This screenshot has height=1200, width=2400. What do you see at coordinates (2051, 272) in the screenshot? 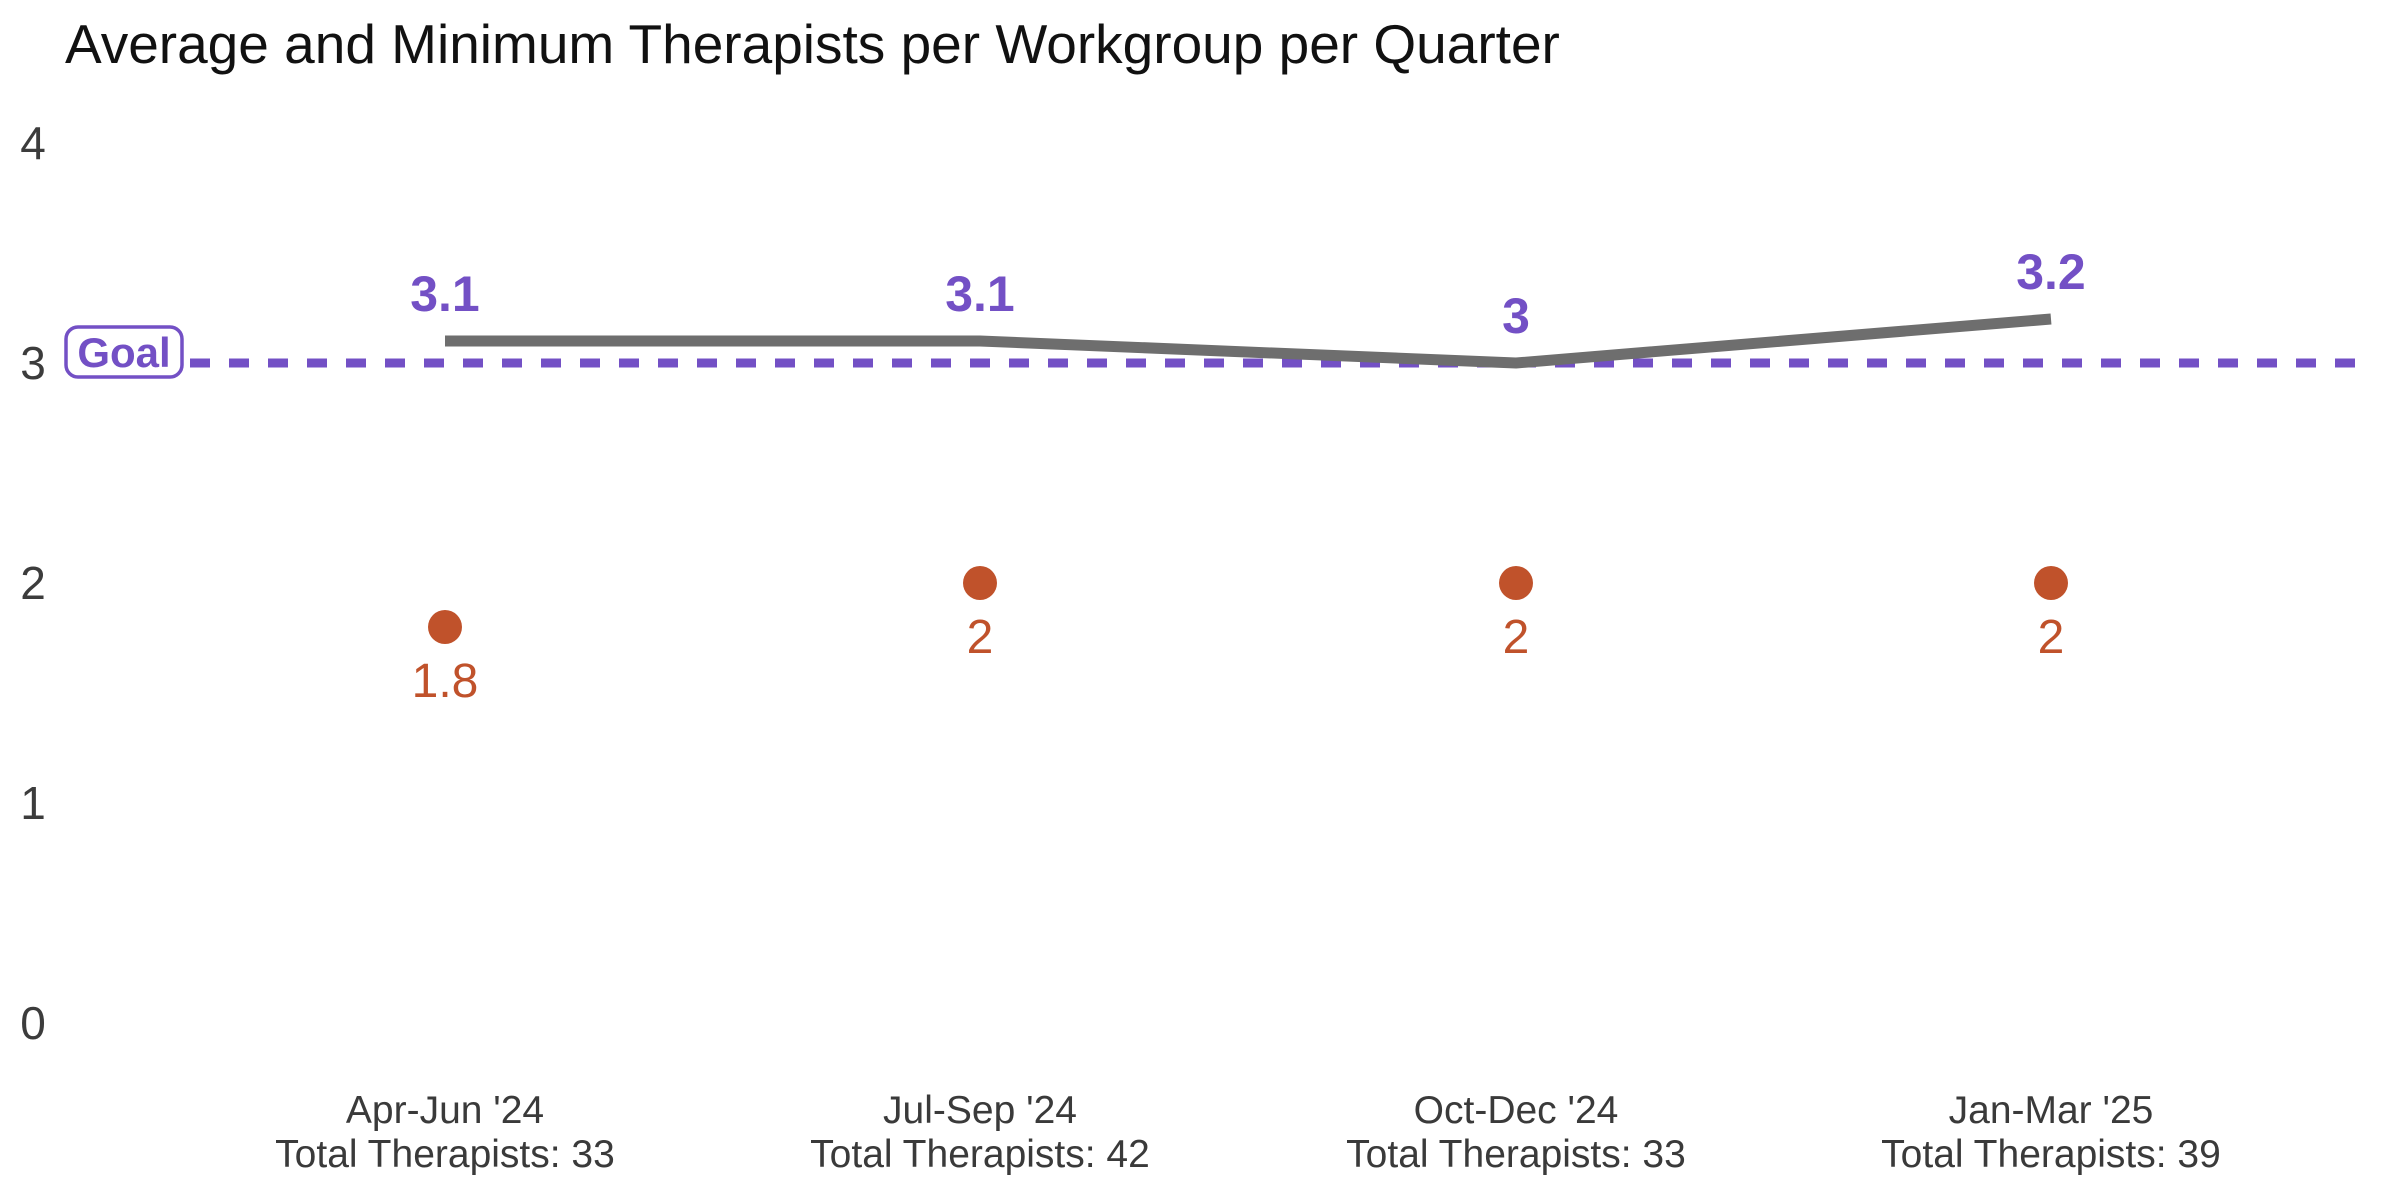
I see `average-point-label: 3.2` at bounding box center [2051, 272].